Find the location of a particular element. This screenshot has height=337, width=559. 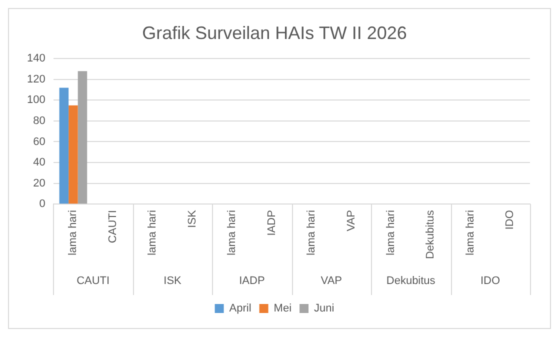

y-tick-label: 80 is located at coordinates (39, 120).